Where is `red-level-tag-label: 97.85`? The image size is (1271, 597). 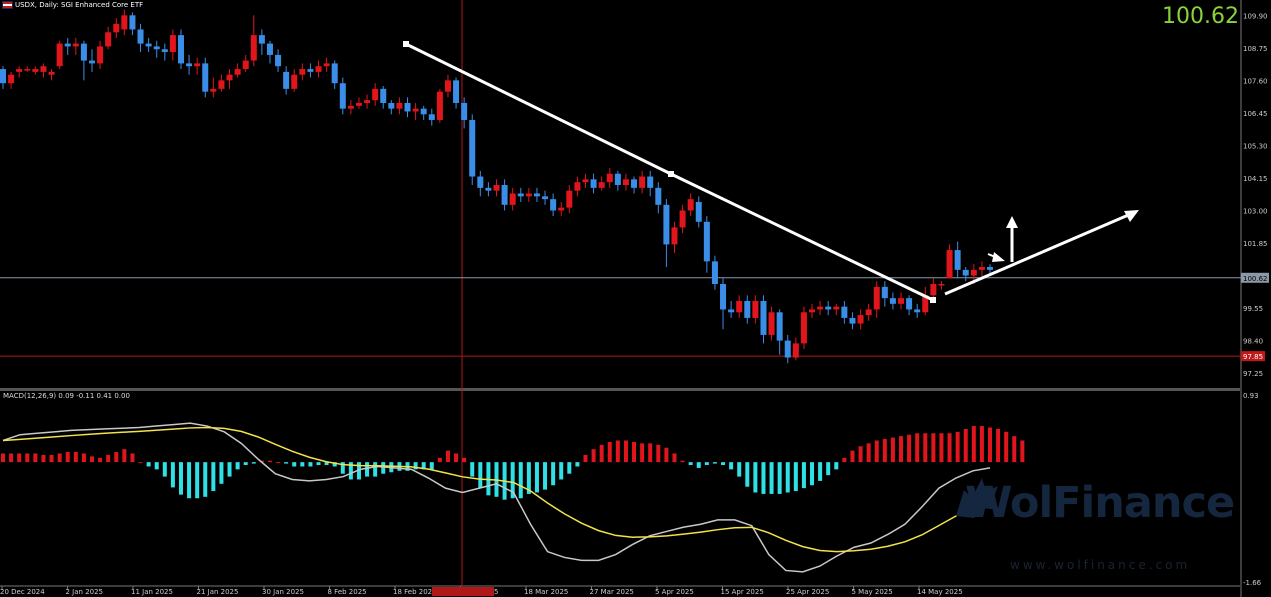
red-level-tag-label: 97.85 is located at coordinates (1253, 357).